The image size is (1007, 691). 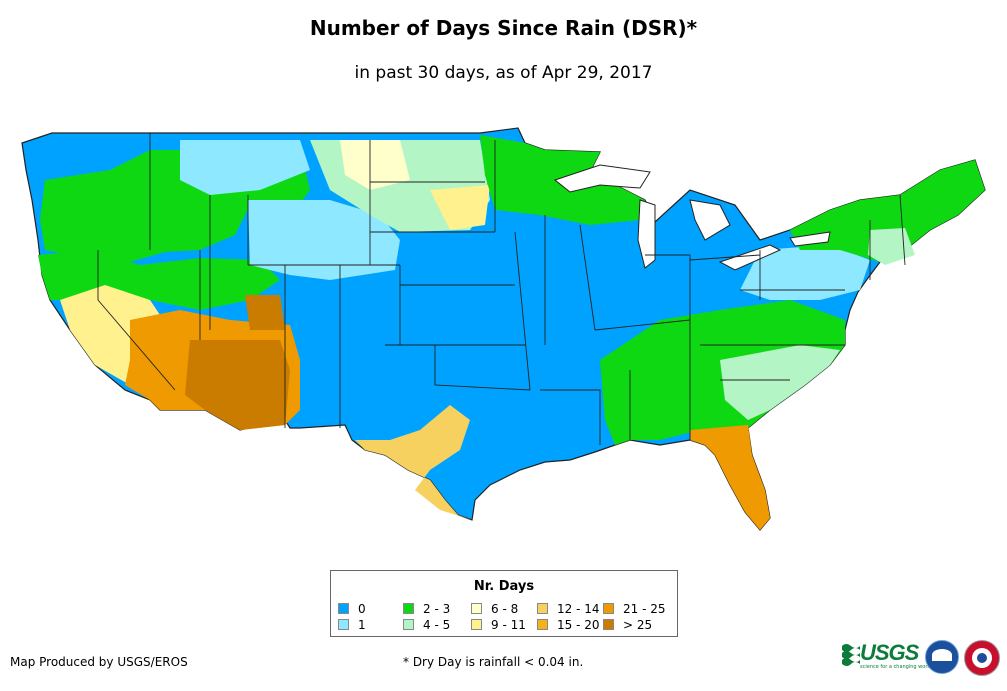 What do you see at coordinates (710, 220) in the screenshot?
I see `lake-huron` at bounding box center [710, 220].